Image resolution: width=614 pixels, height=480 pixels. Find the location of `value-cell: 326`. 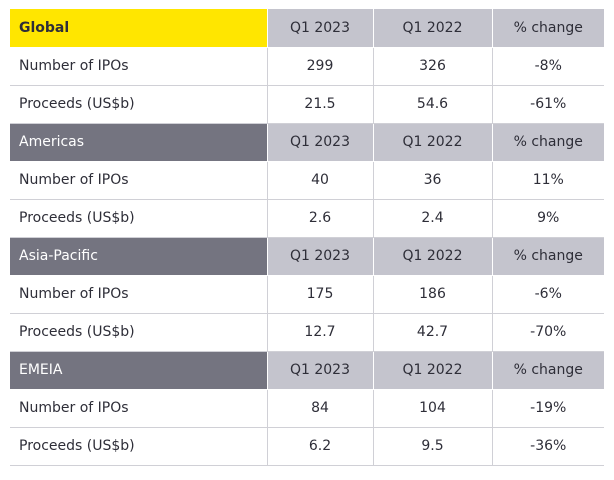

value-cell: 326 is located at coordinates (432, 66).